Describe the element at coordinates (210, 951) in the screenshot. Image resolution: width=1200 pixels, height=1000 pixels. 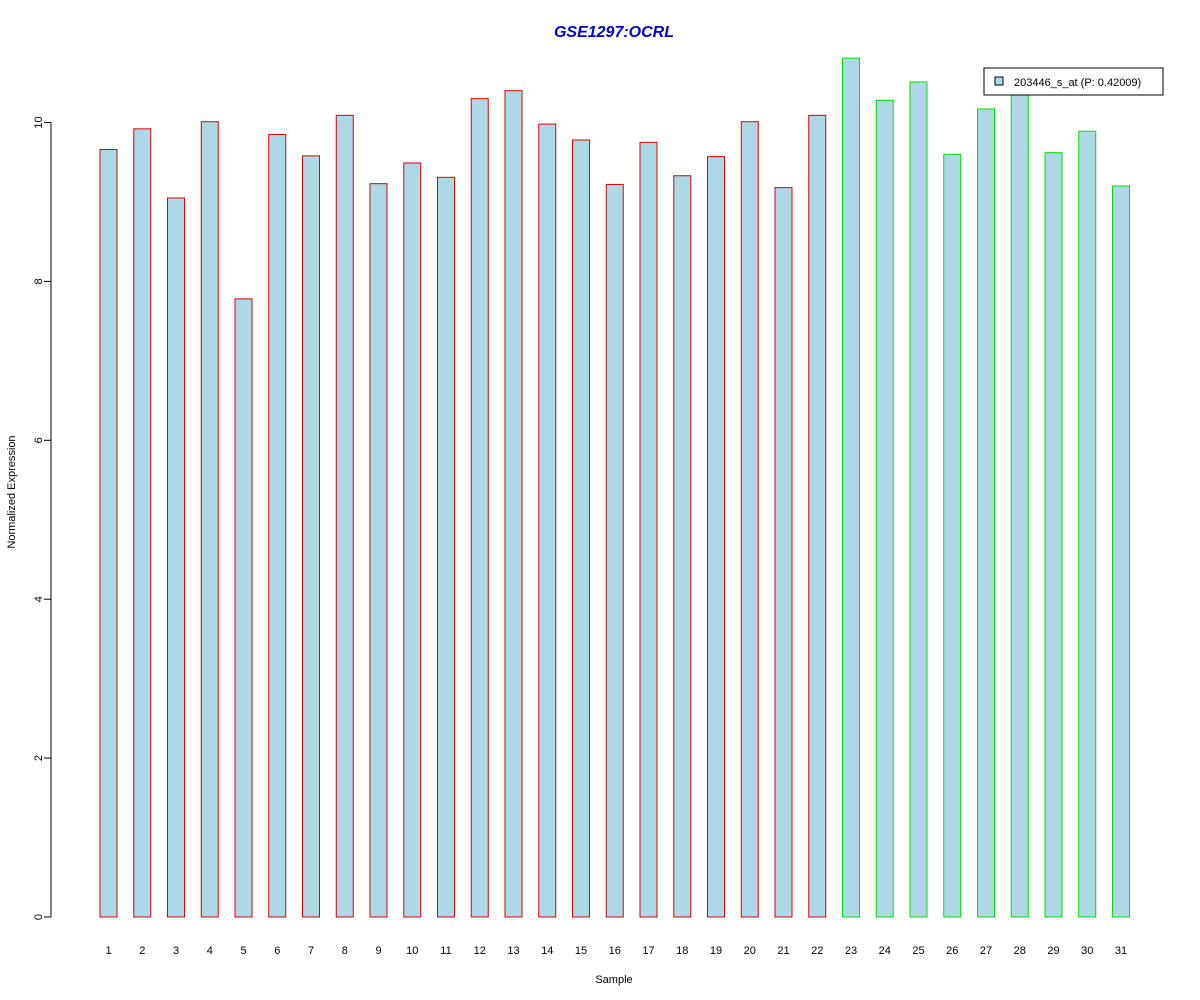
I see `x-tick-label: 4` at that location.